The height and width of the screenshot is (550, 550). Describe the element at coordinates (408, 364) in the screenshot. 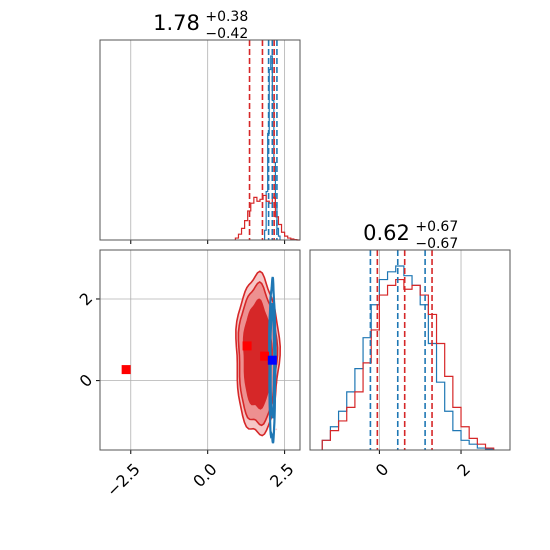

I see `param2-red-histogram` at that location.